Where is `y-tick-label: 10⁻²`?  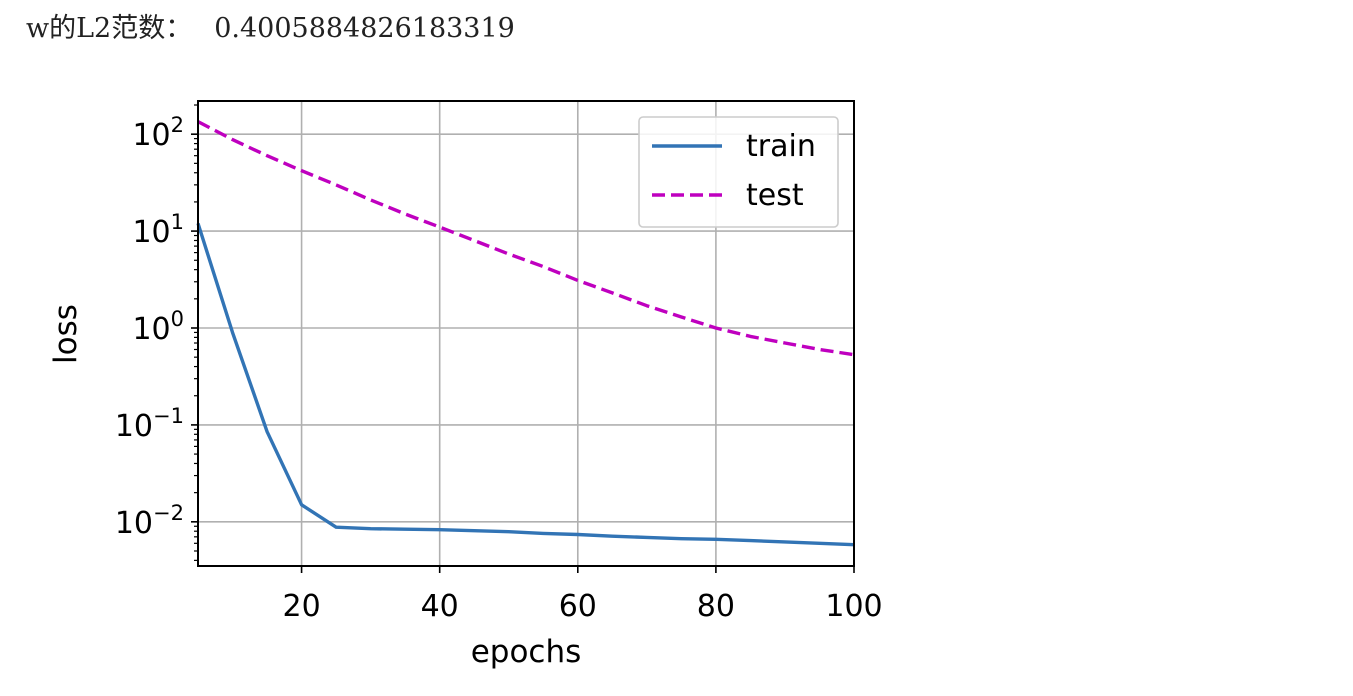 y-tick-label: 10⁻² is located at coordinates (149, 521).